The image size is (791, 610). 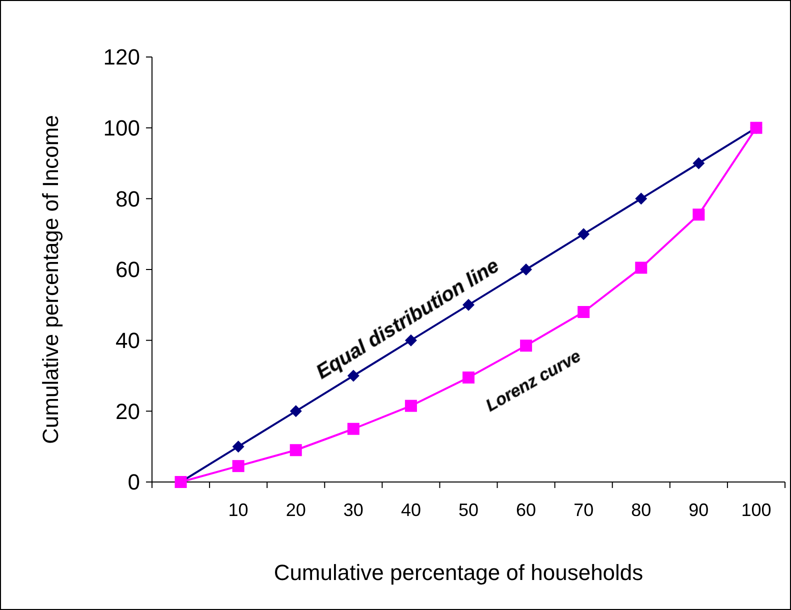 I want to click on x-tick-label: 60, so click(x=526, y=510).